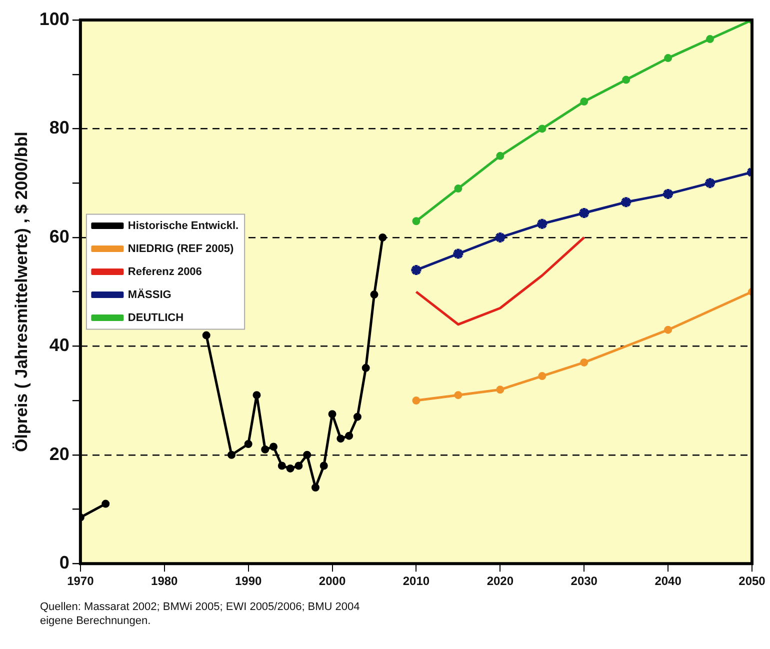  I want to click on y-tick-label: 100, so click(54, 18).